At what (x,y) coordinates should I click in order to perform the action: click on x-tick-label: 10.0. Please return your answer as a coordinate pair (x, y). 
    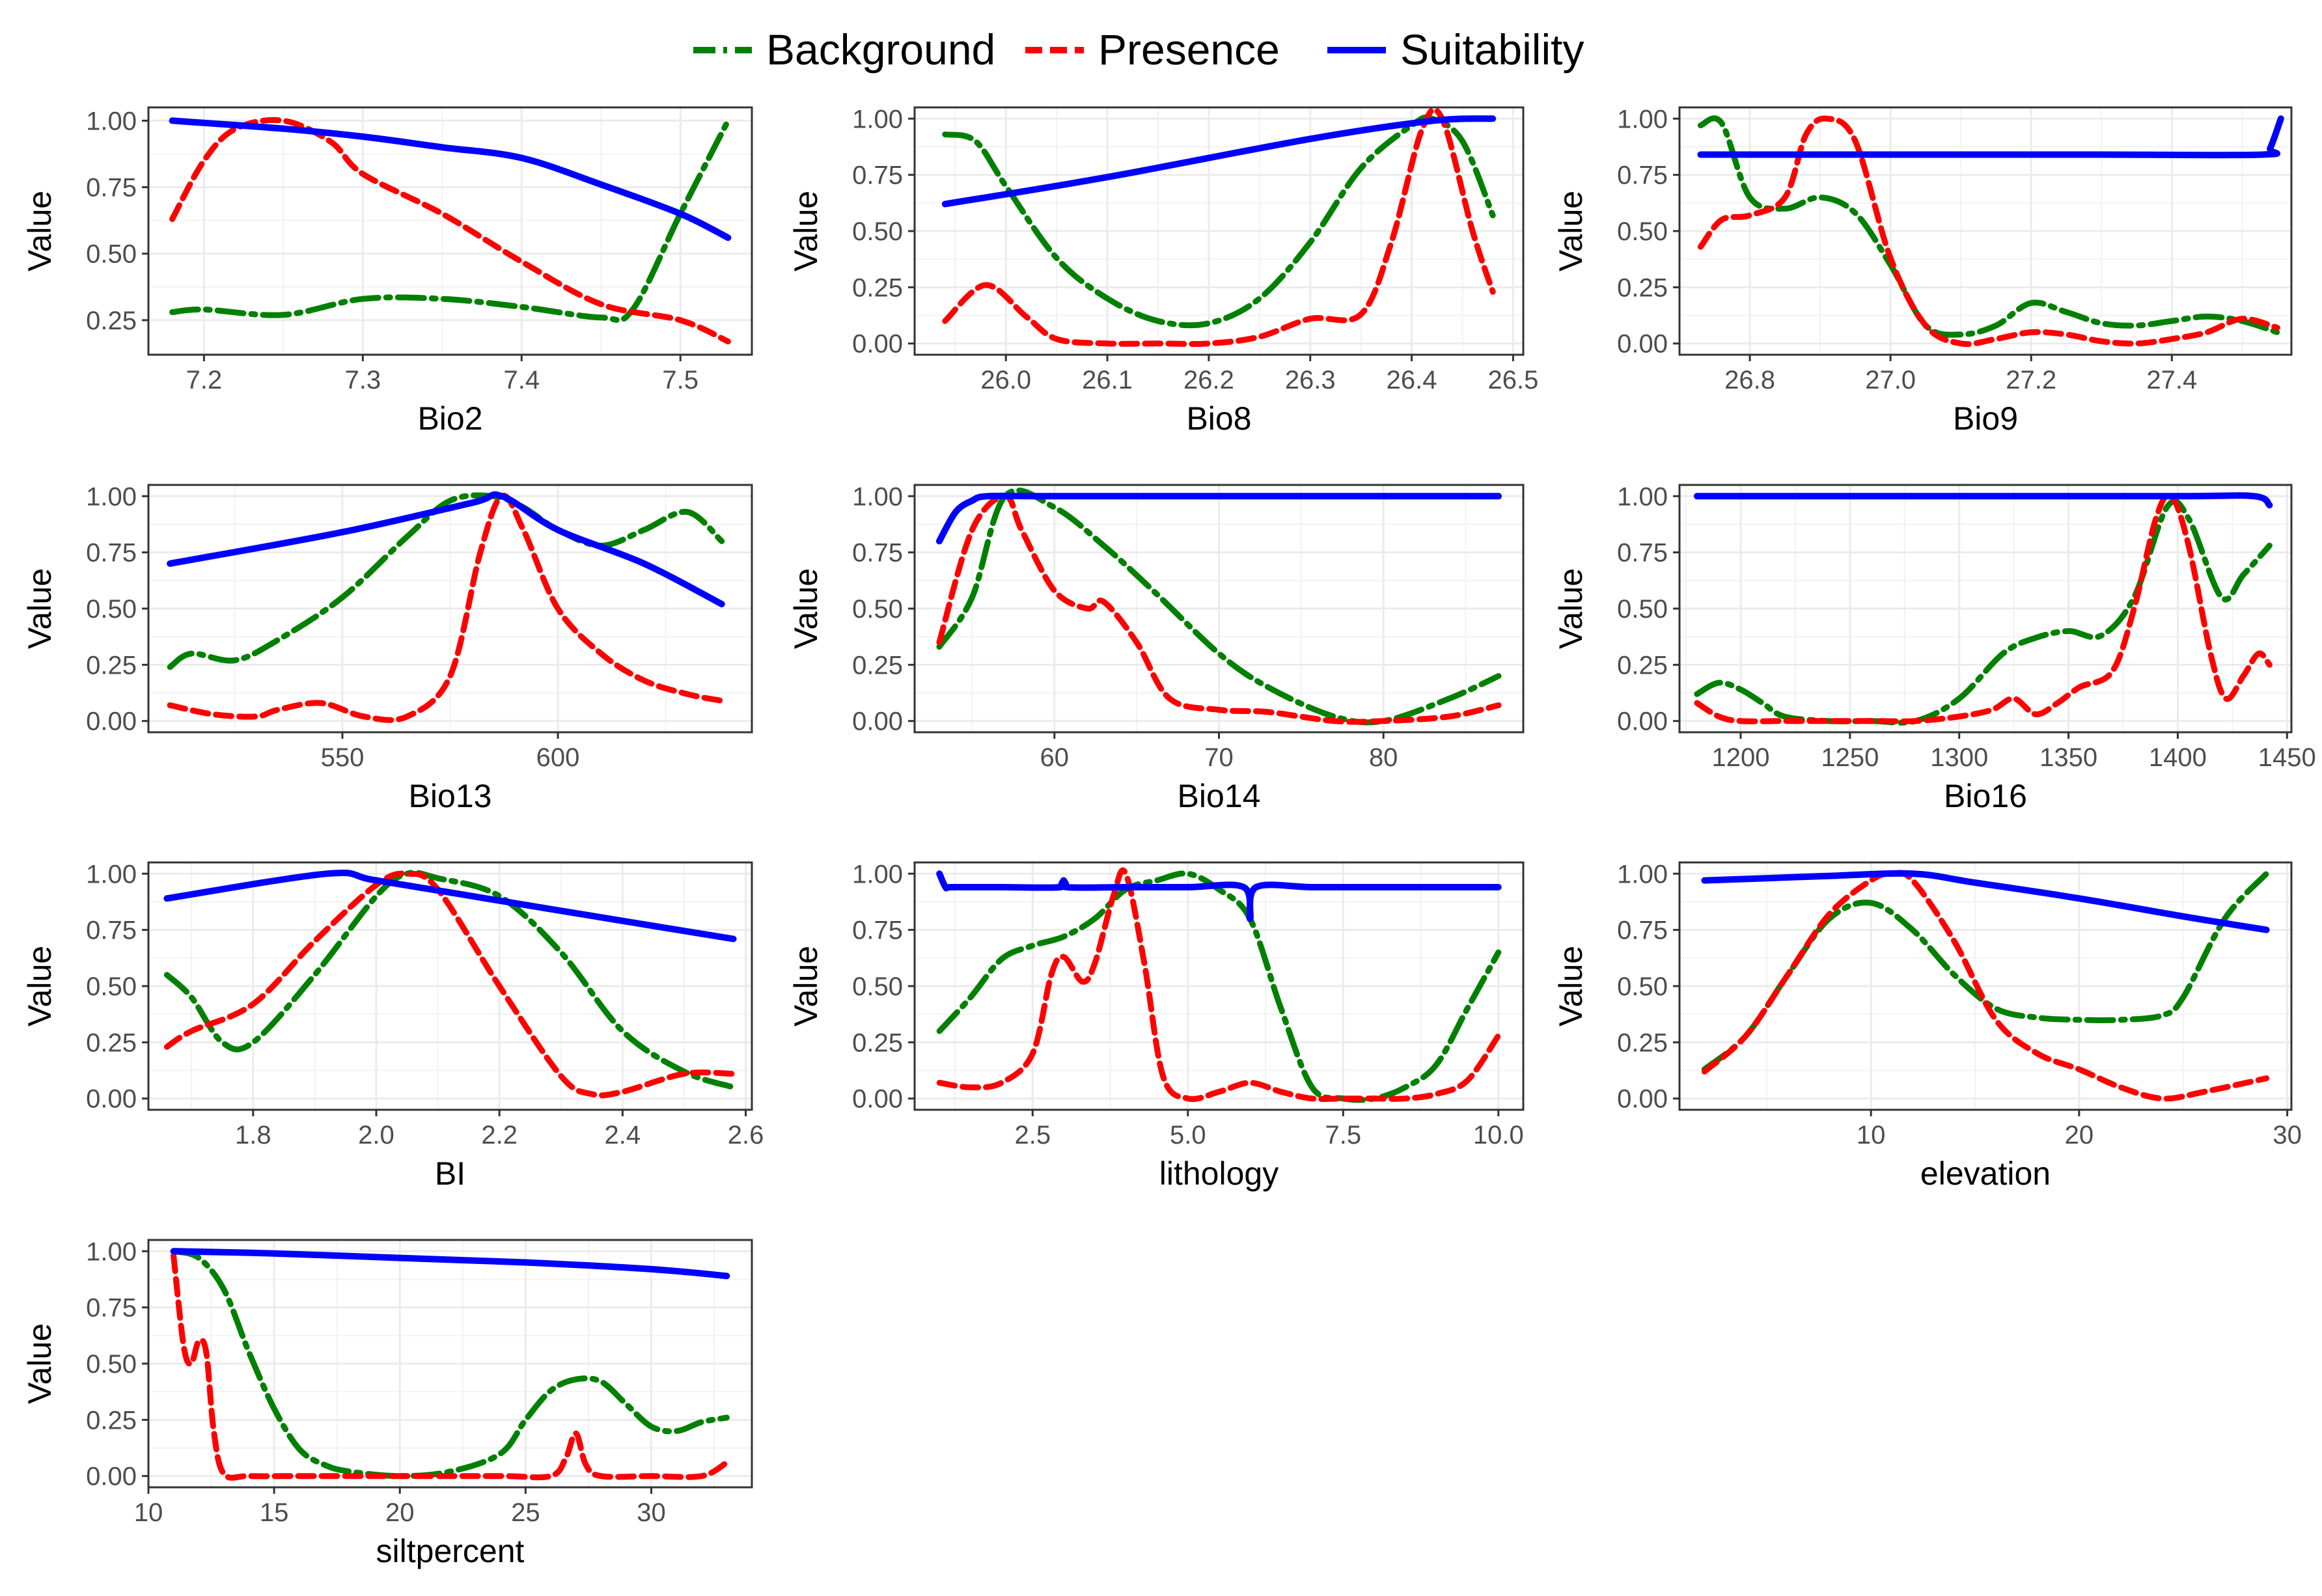
    Looking at the image, I should click on (1499, 1135).